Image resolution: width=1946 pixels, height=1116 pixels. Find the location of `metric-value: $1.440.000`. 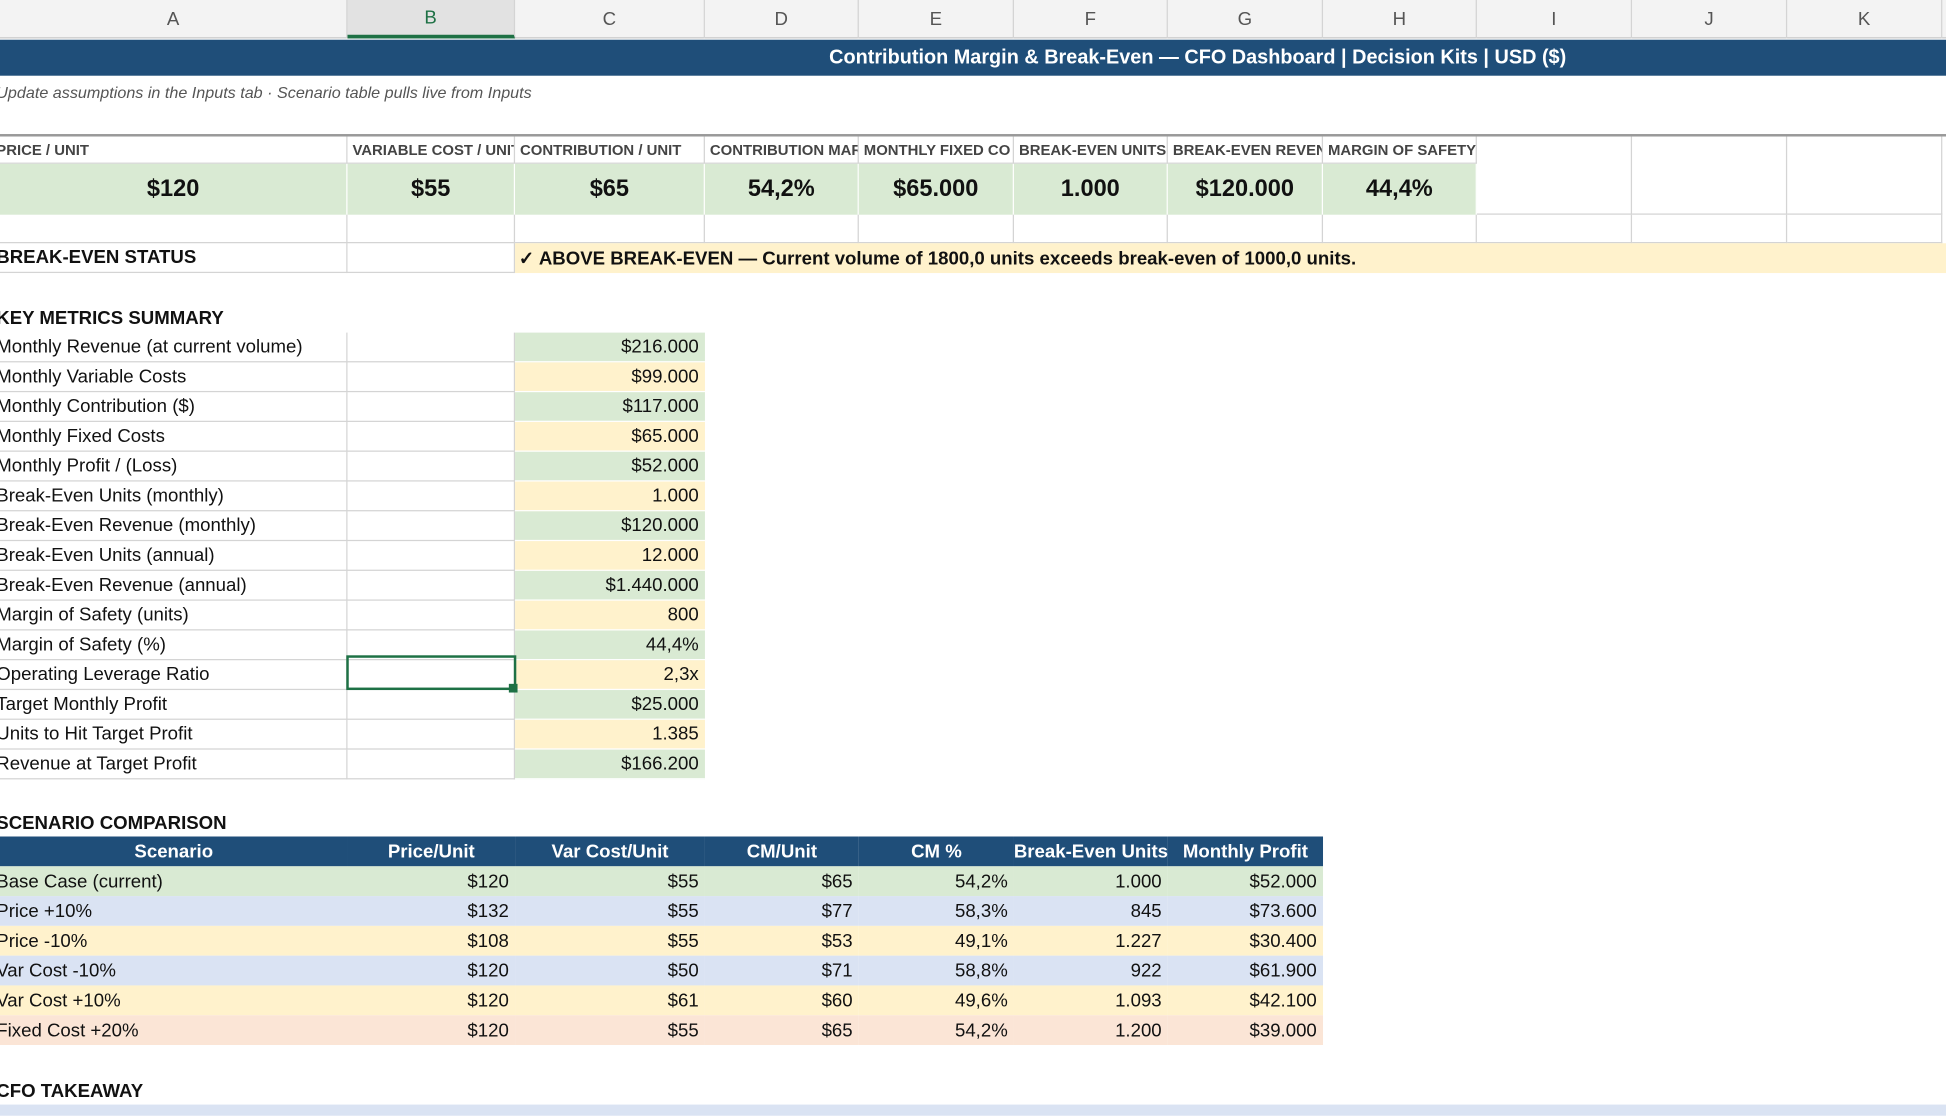

metric-value: $1.440.000 is located at coordinates (610, 586).